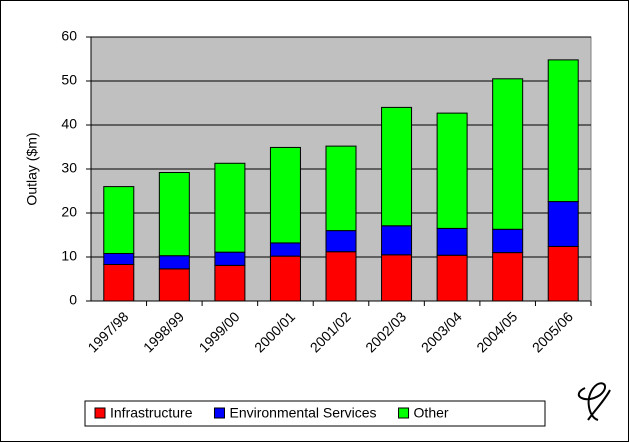 The height and width of the screenshot is (443, 630). I want to click on y-tick-label: 50, so click(69, 80).